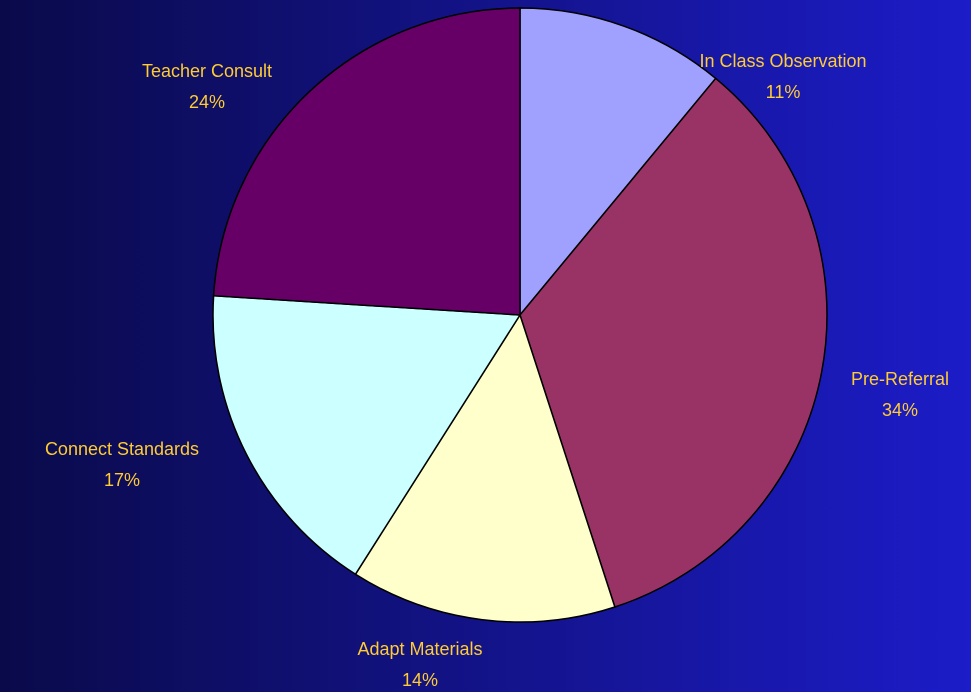 Image resolution: width=971 pixels, height=692 pixels. Describe the element at coordinates (122, 449) in the screenshot. I see `slice-label: Connect Standards` at that location.